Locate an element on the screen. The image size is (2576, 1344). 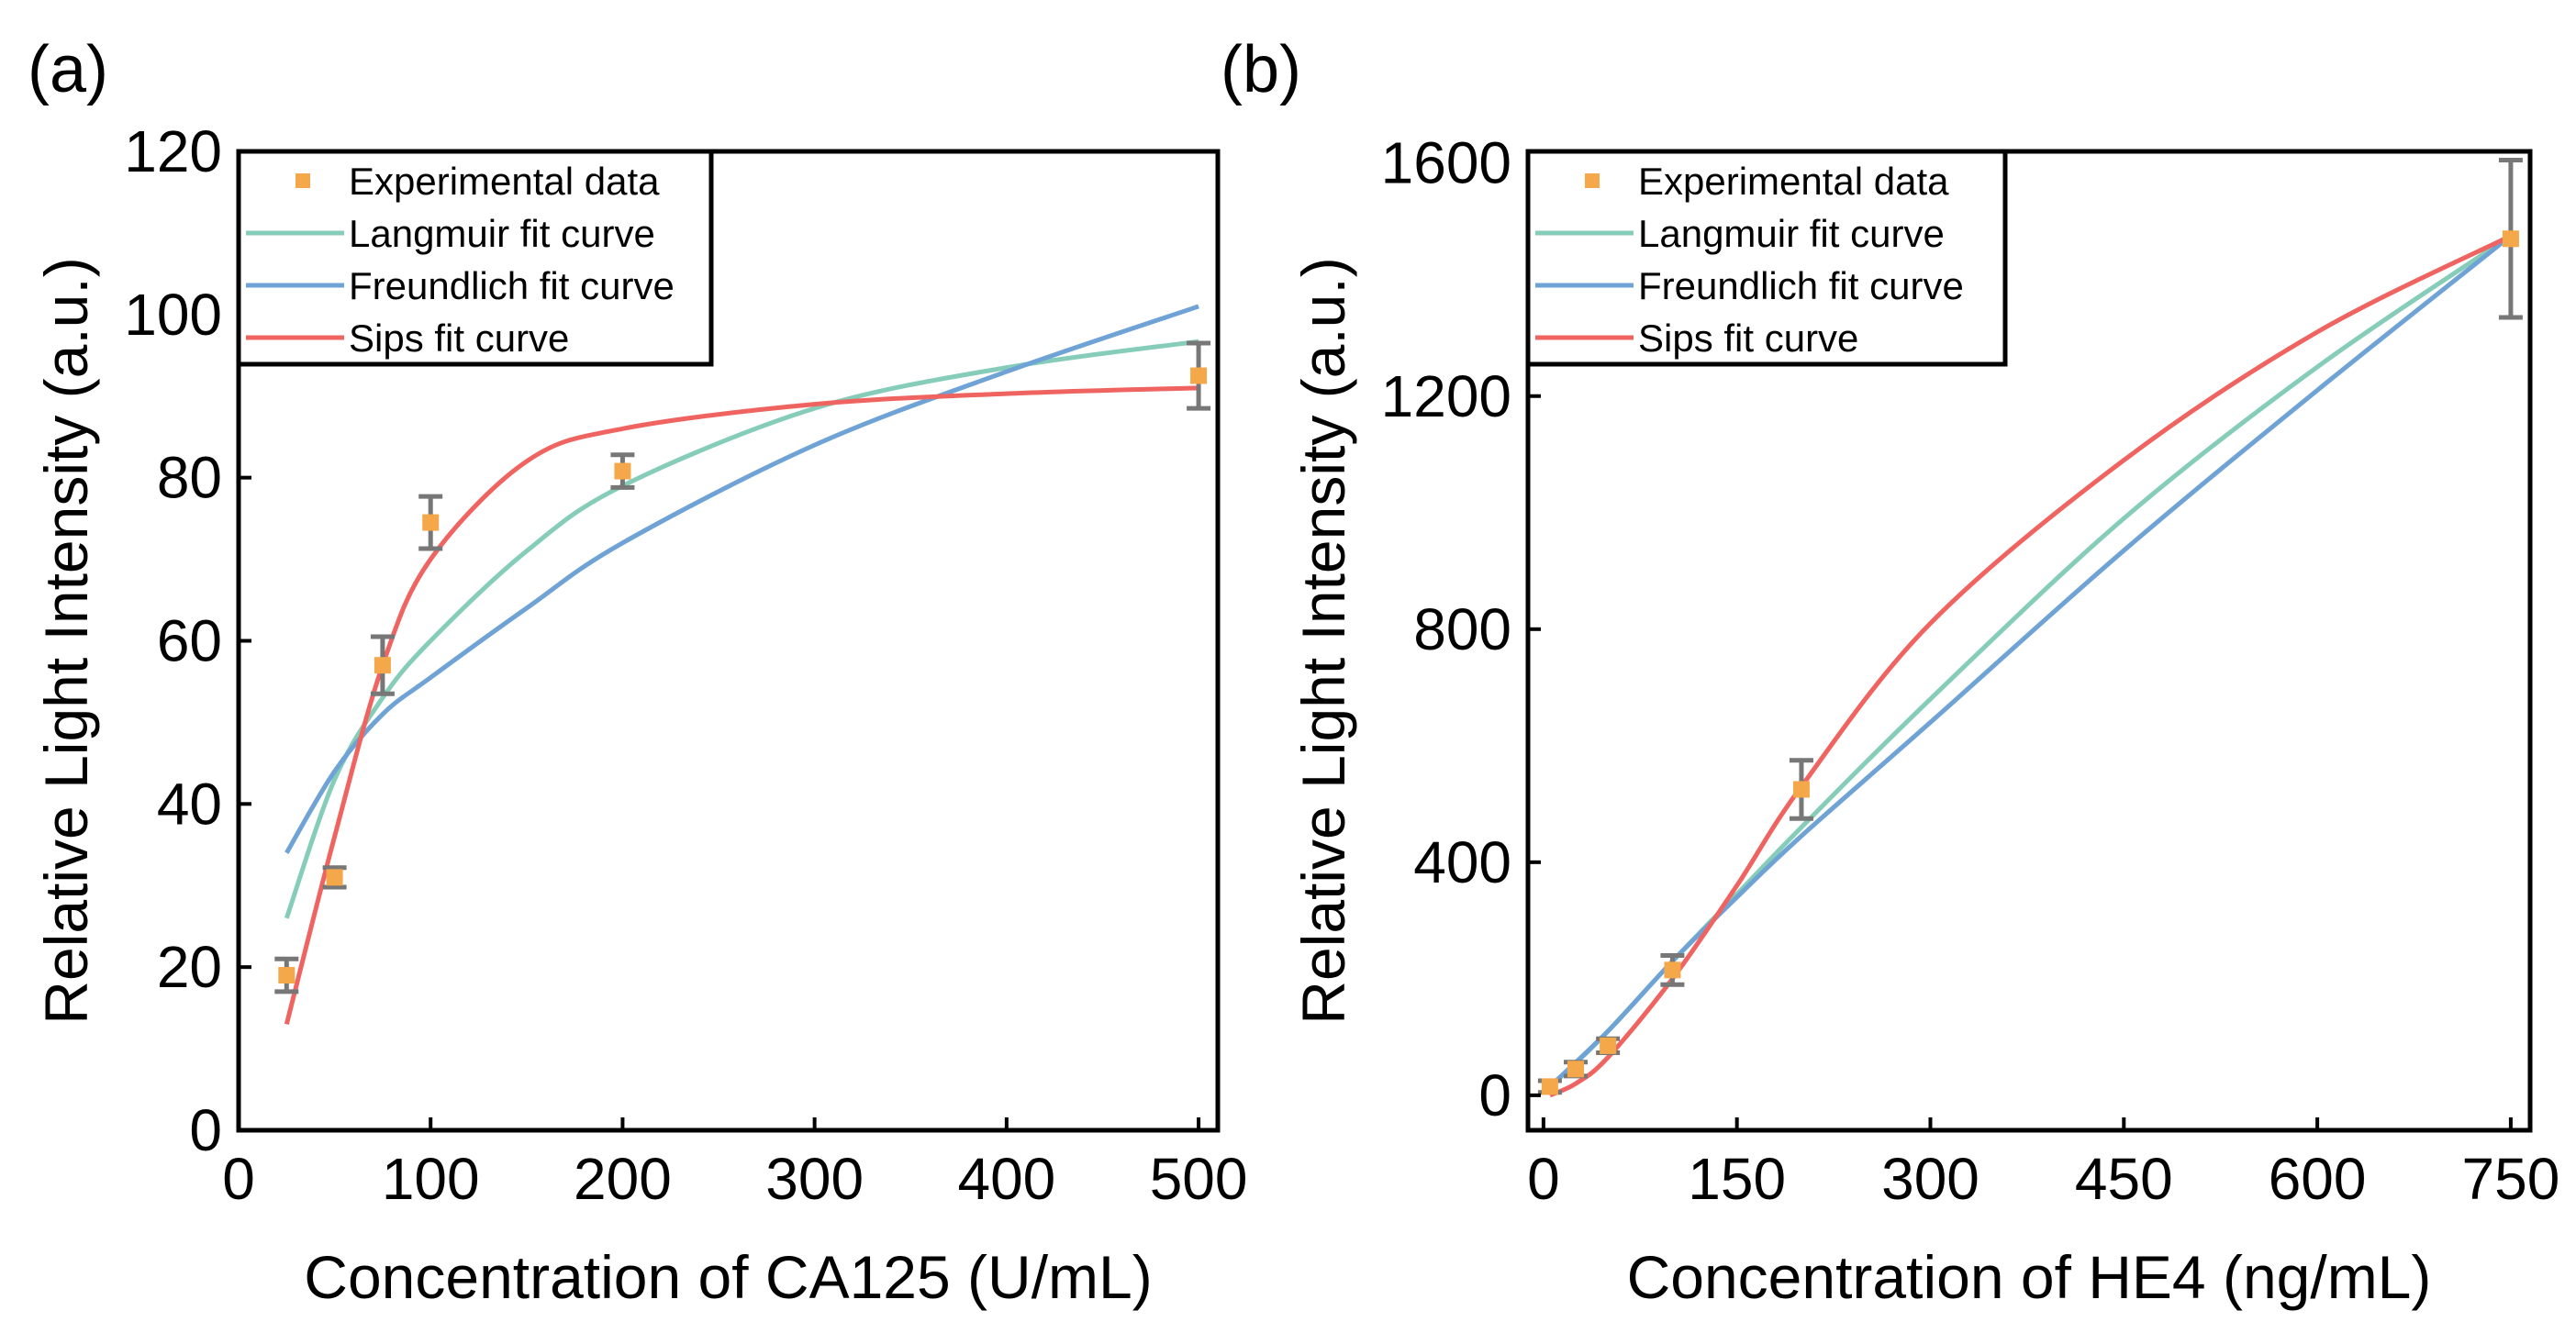
y-tick-label: 60 is located at coordinates (189, 641).